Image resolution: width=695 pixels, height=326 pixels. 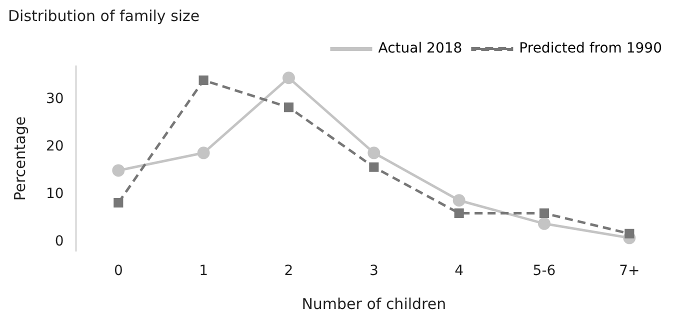 I want to click on legend-label: Actual 2018, so click(x=420, y=48).